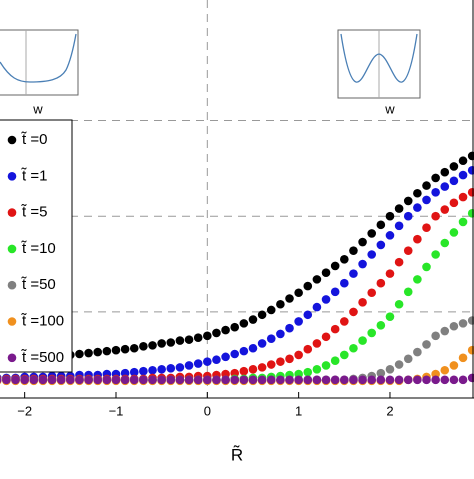 The width and height of the screenshot is (474, 479). What do you see at coordinates (379, 58) in the screenshot?
I see `inset-curve` at bounding box center [379, 58].